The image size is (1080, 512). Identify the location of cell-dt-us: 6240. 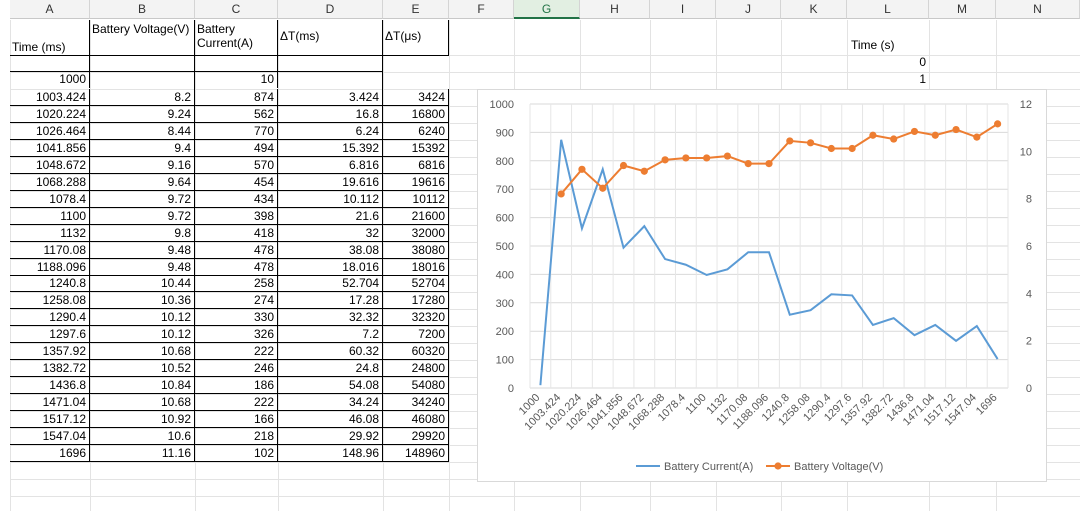
(416, 131).